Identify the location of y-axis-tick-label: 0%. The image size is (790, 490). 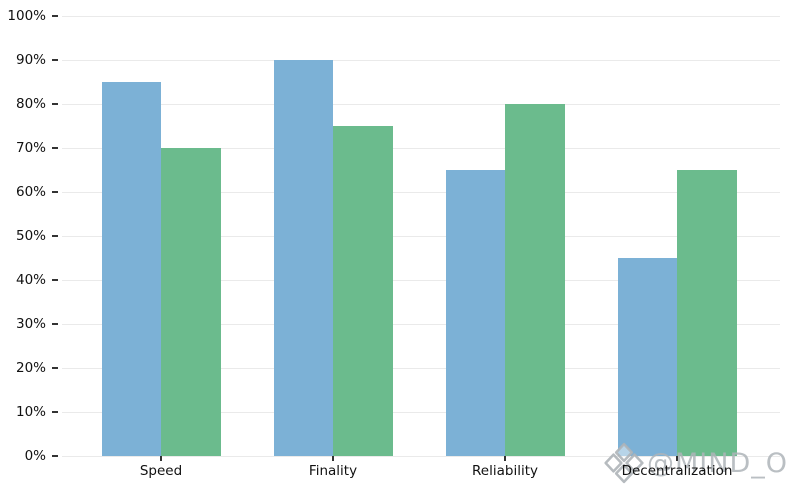
(35, 455).